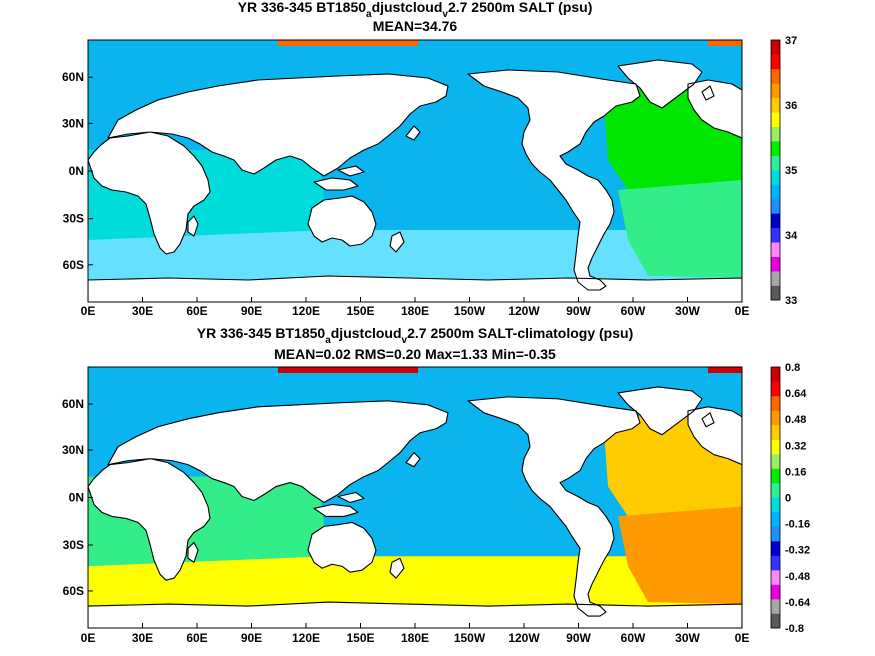 This screenshot has width=875, height=656. Describe the element at coordinates (791, 301) in the screenshot. I see `colorbar-label: 33` at that location.